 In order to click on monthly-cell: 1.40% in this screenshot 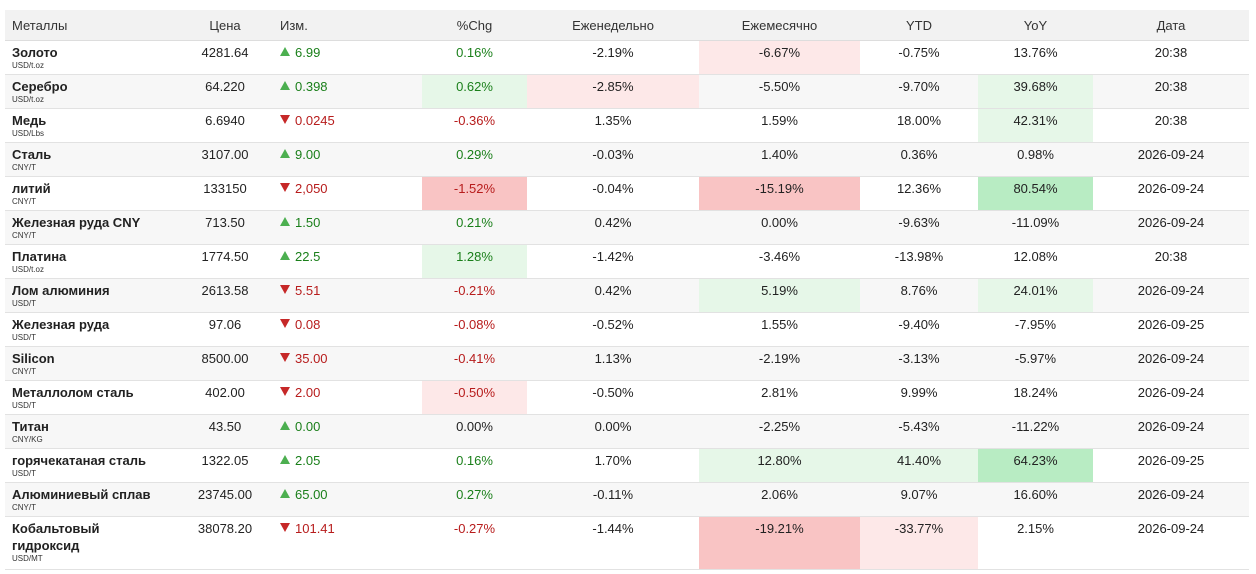, I will do `click(779, 159)`.